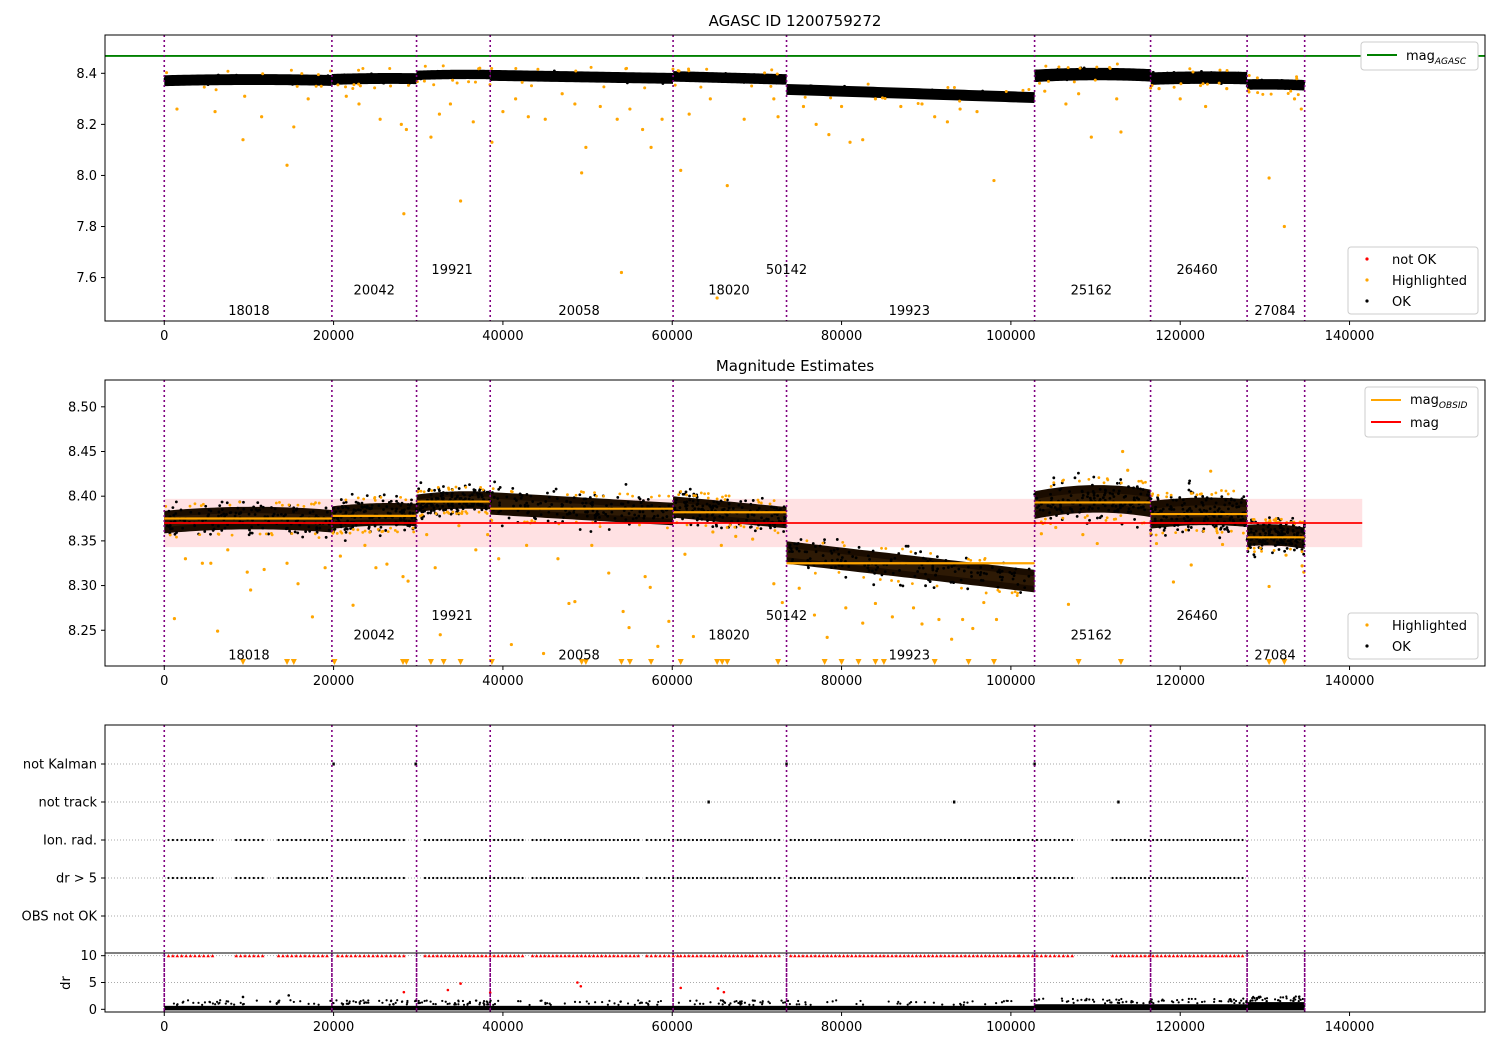 The height and width of the screenshot is (1050, 1500). What do you see at coordinates (1429, 281) in the screenshot?
I see `legend-highlighted-label: Highlighted` at bounding box center [1429, 281].